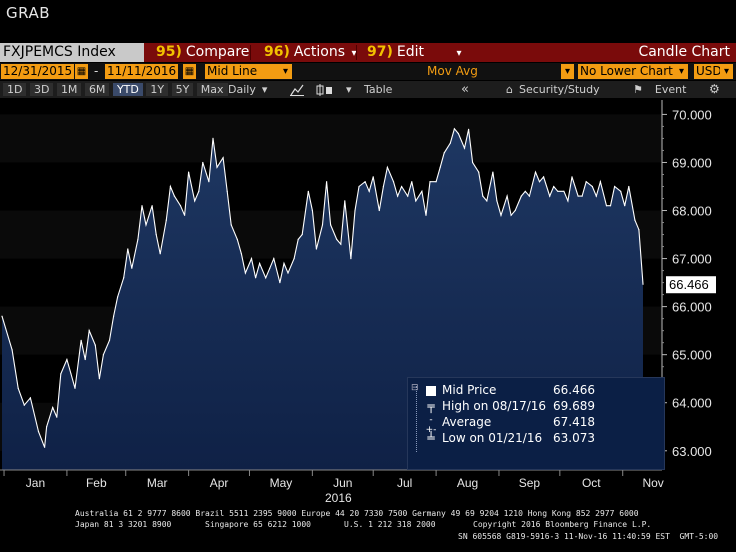 Image resolution: width=736 pixels, height=552 pixels. I want to click on line-tool-icon, so click(297, 89).